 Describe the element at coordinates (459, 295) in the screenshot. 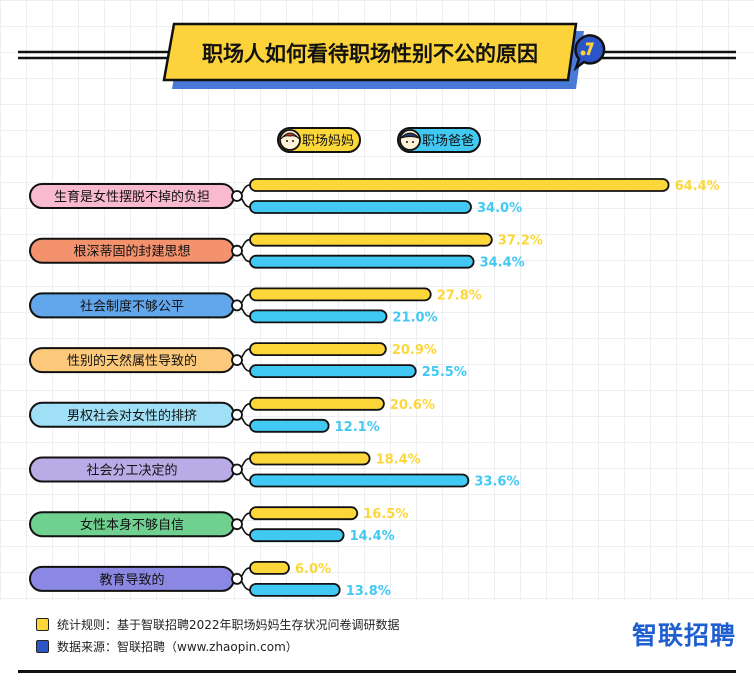

I see `data-label: 27.8%` at that location.